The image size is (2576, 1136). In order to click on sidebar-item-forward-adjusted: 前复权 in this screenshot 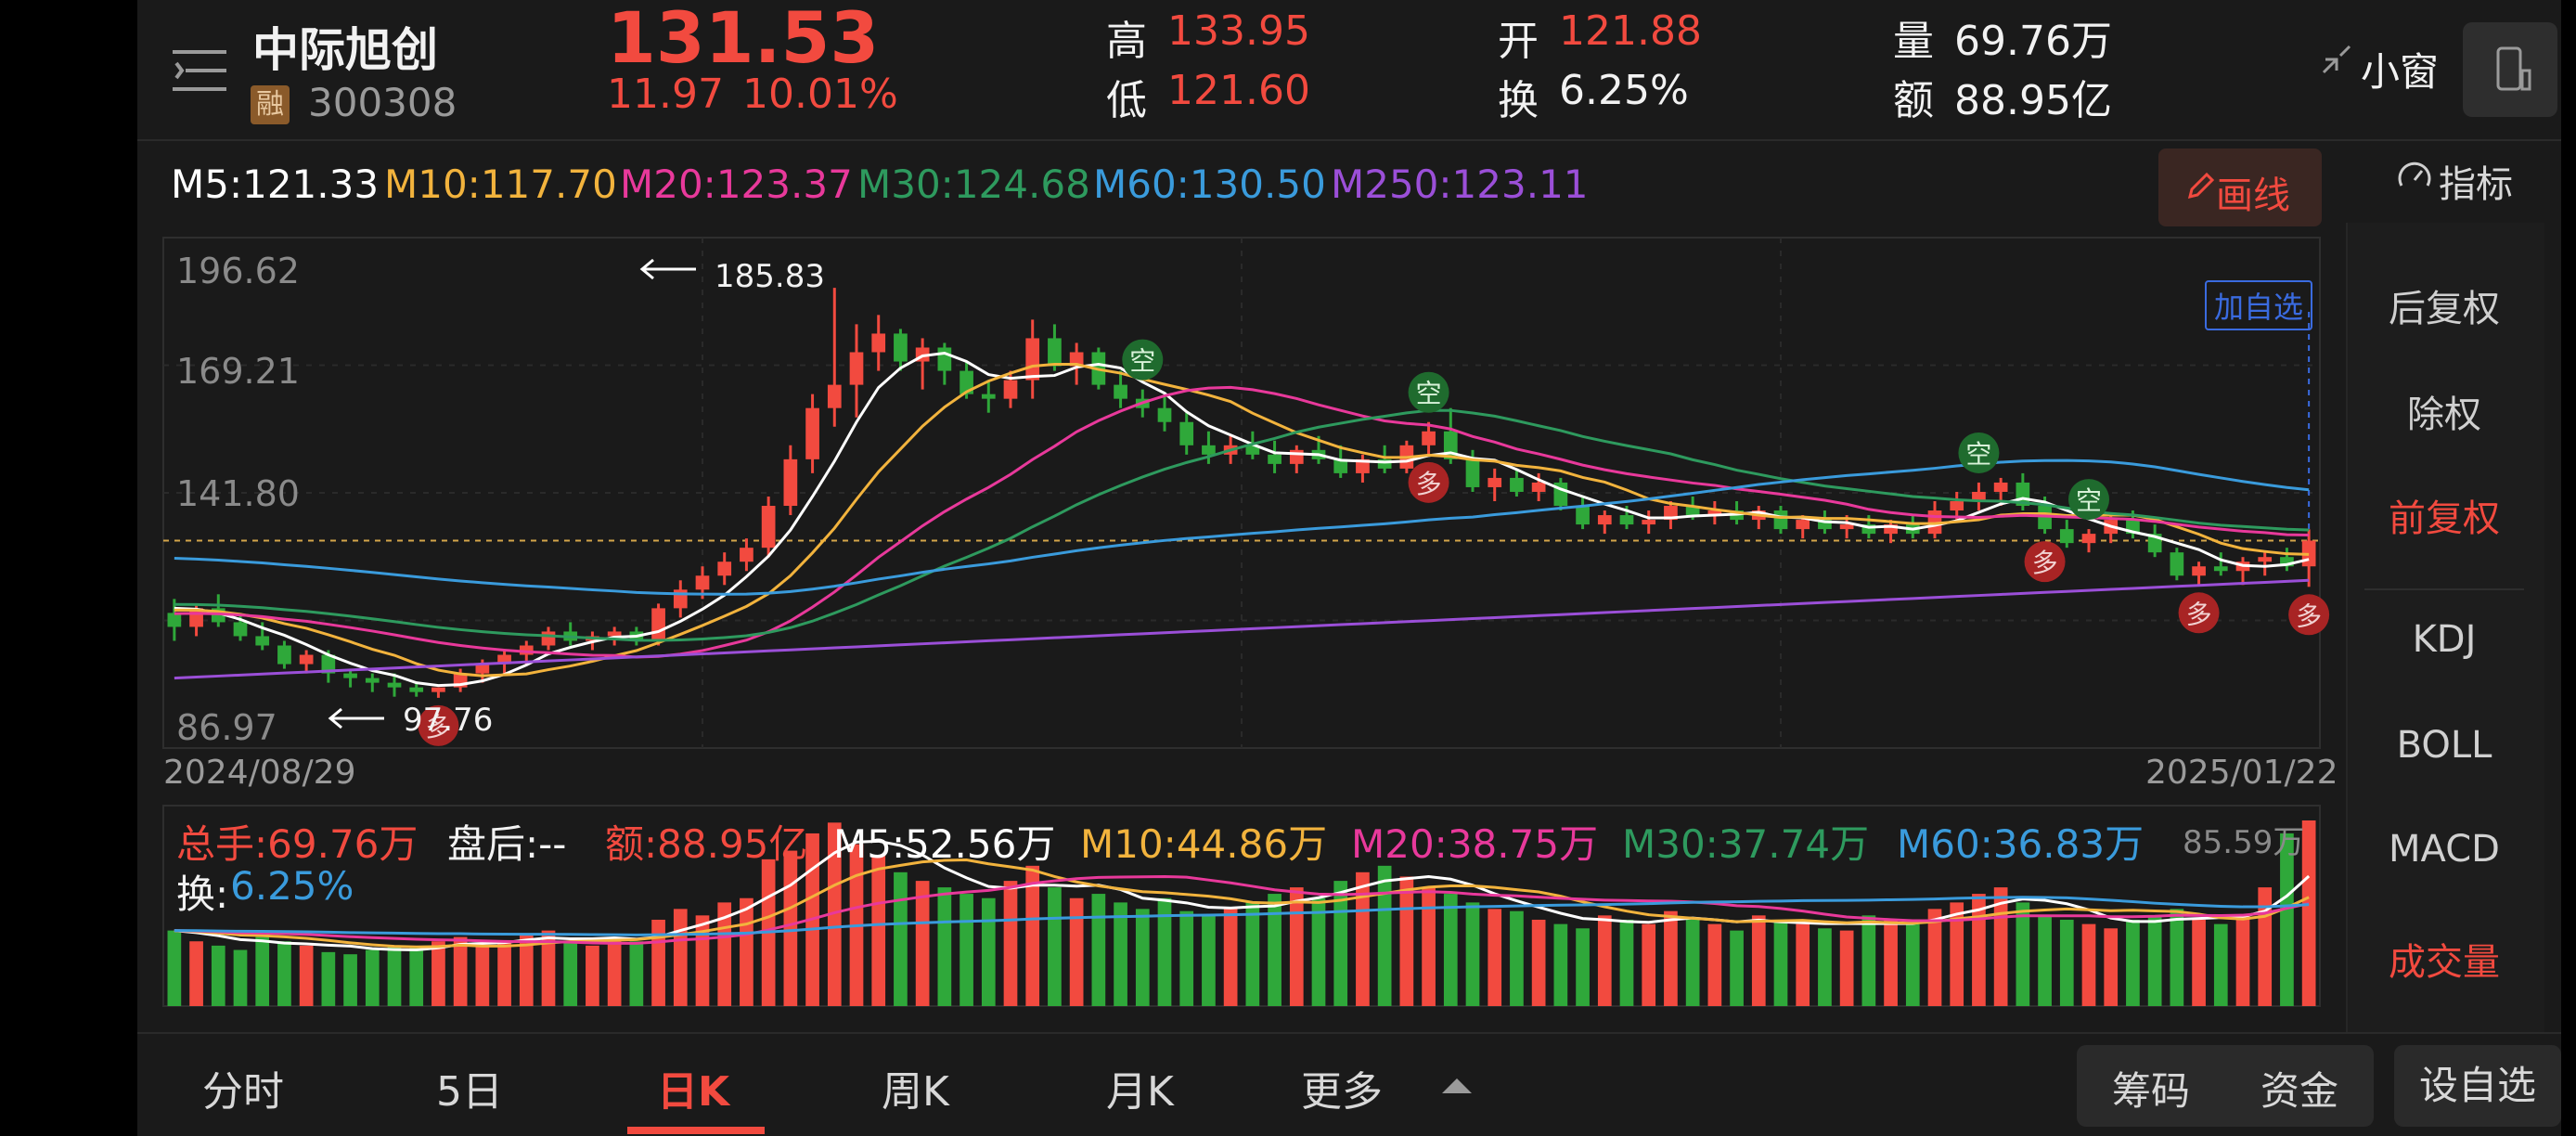, I will do `click(2444, 518)`.